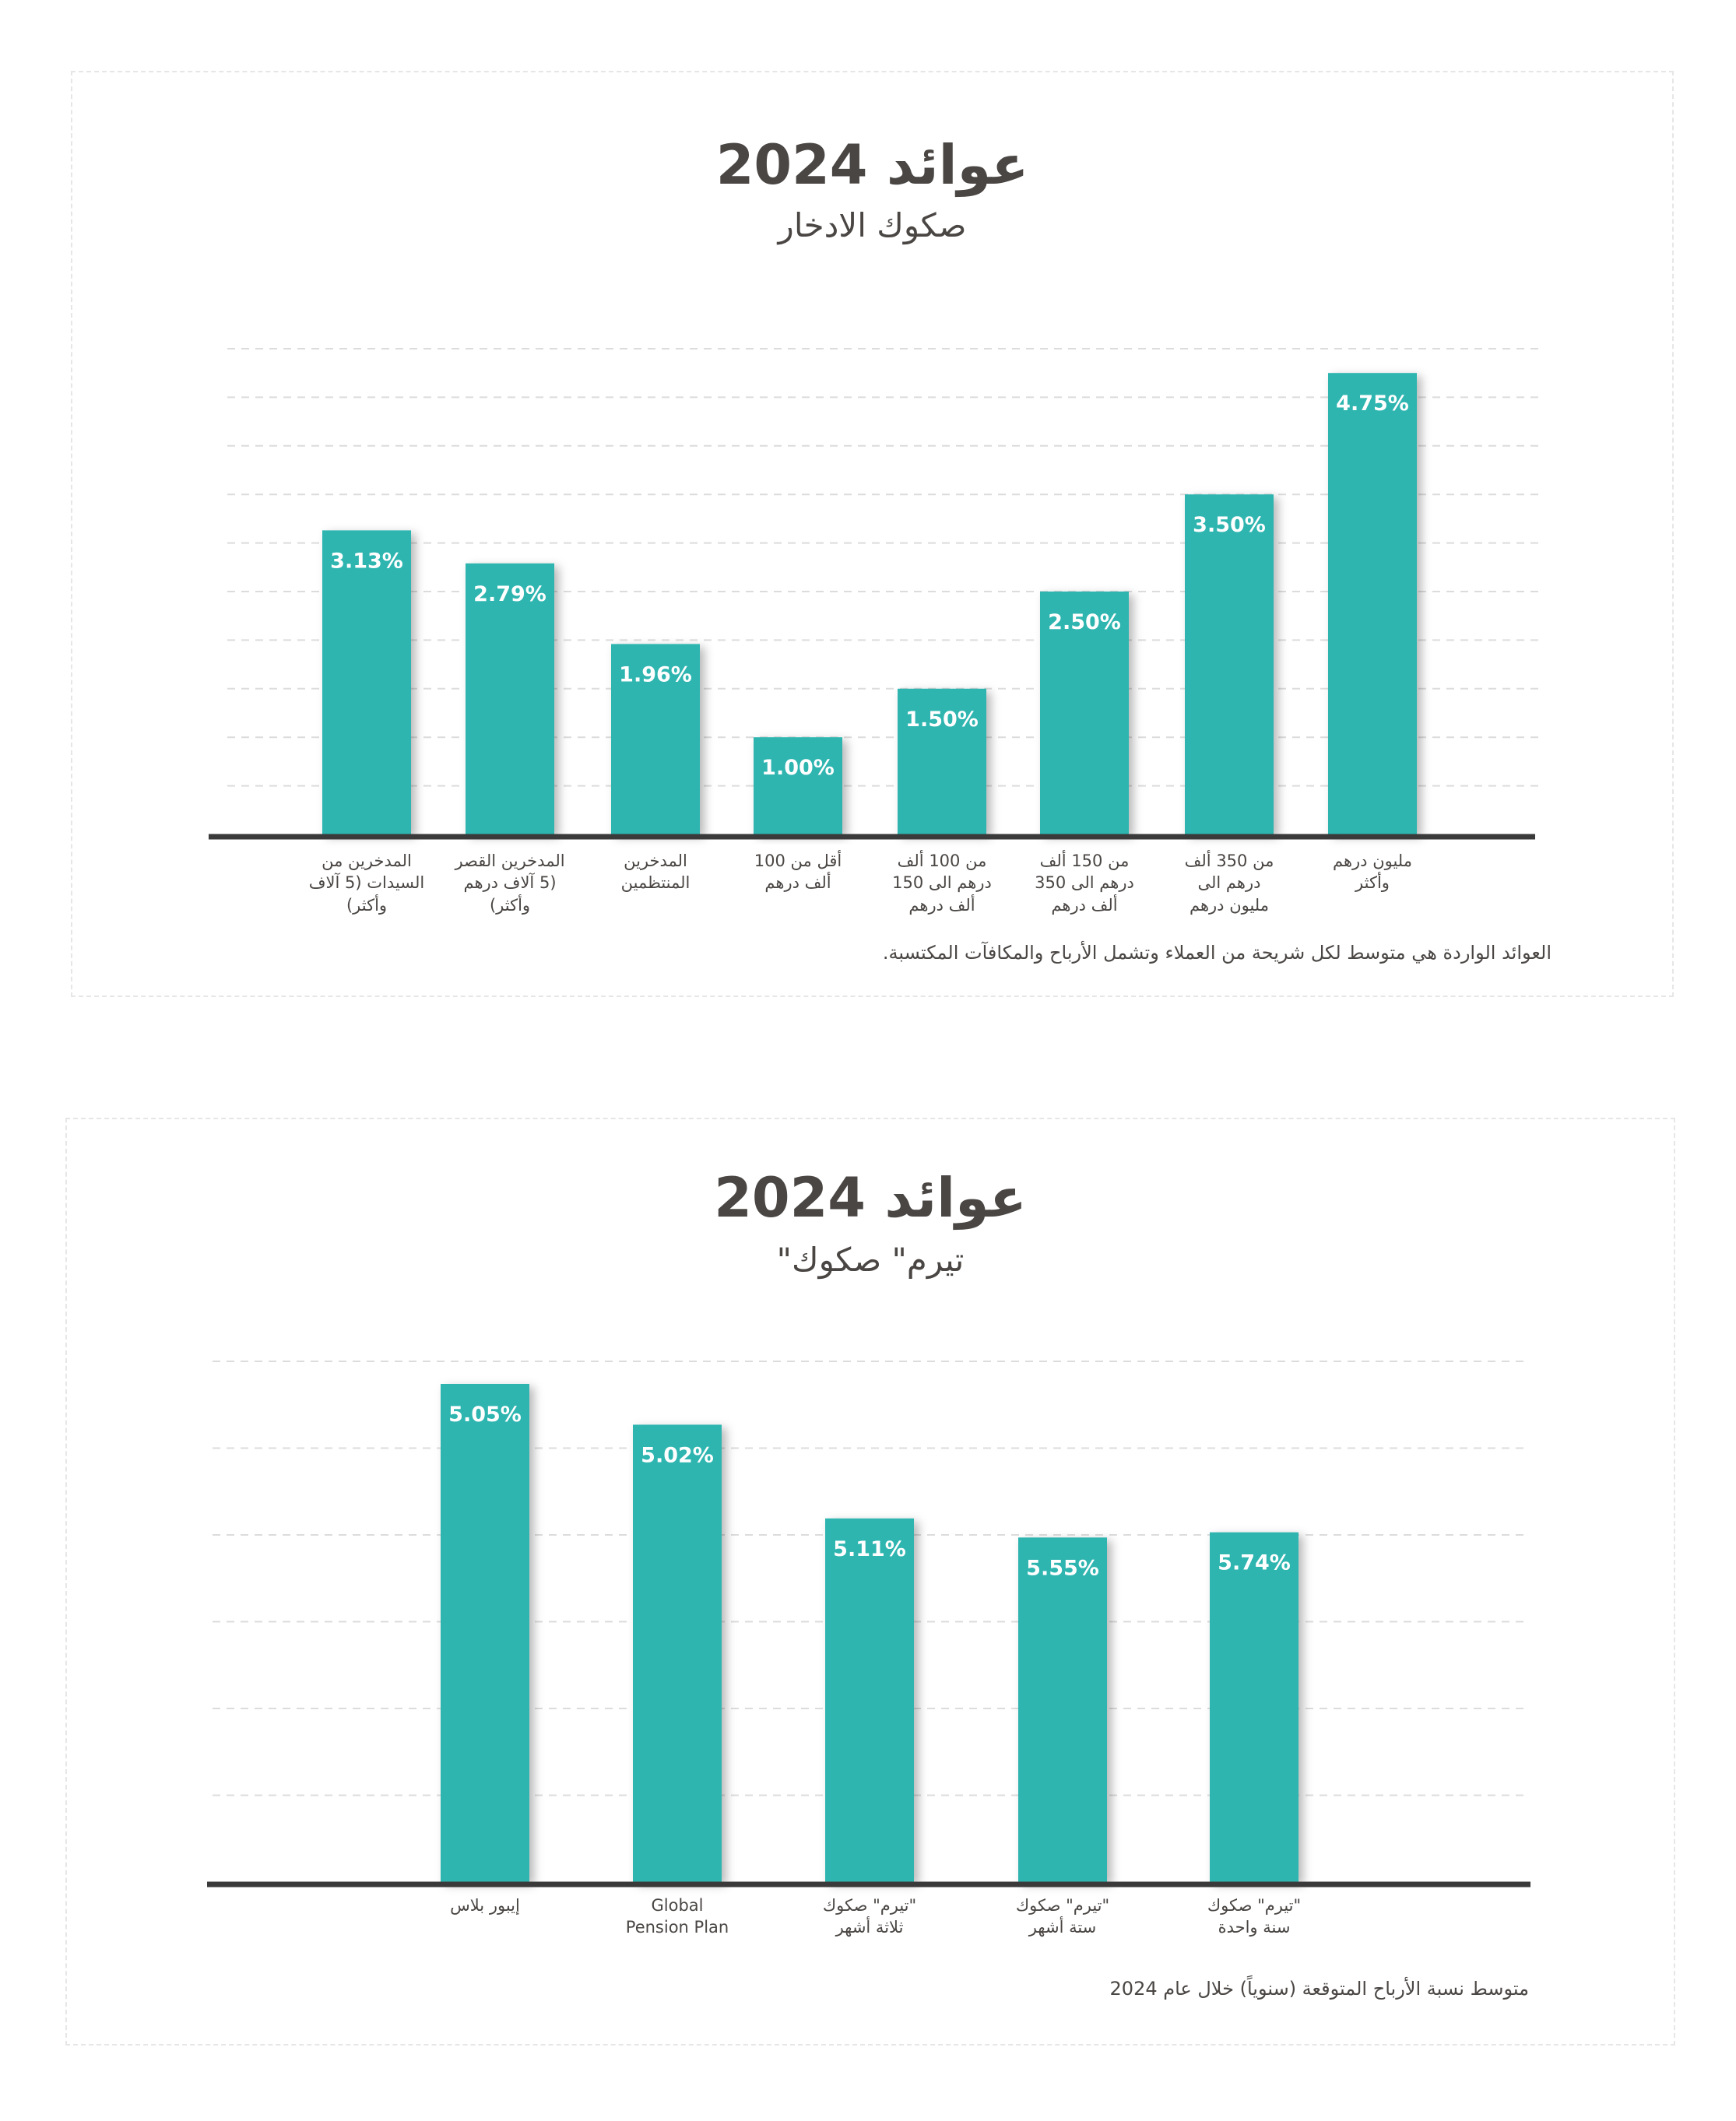 This screenshot has width=1736, height=2121. Describe the element at coordinates (1062, 1568) in the screenshot. I see `bar-value-label: 5.55%` at that location.